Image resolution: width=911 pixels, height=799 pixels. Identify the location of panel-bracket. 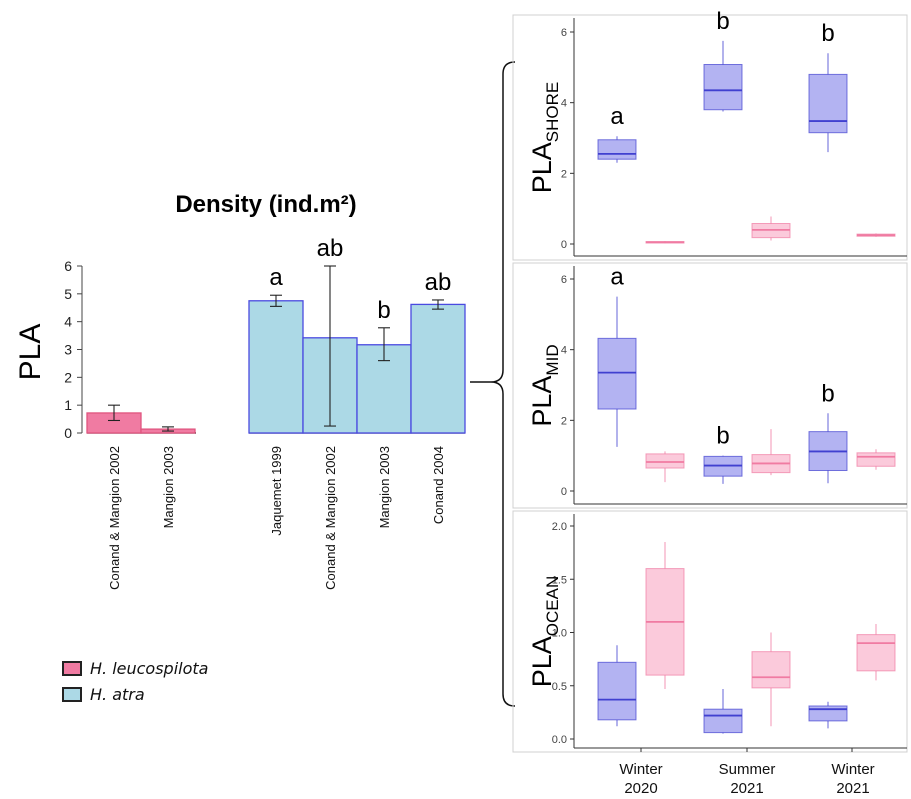
(503, 384).